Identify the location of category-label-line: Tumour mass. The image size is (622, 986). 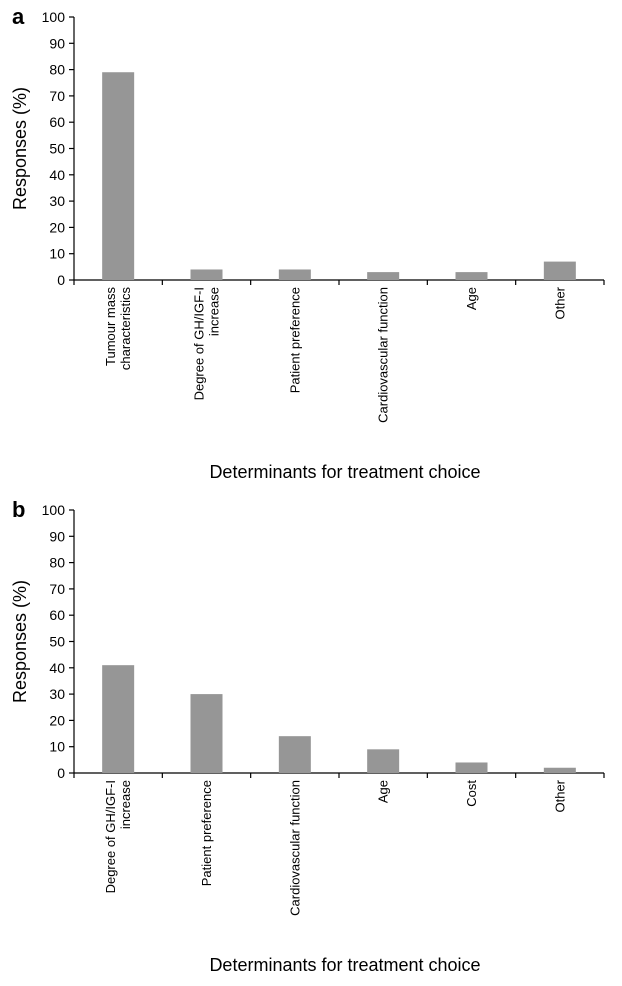
(110, 326).